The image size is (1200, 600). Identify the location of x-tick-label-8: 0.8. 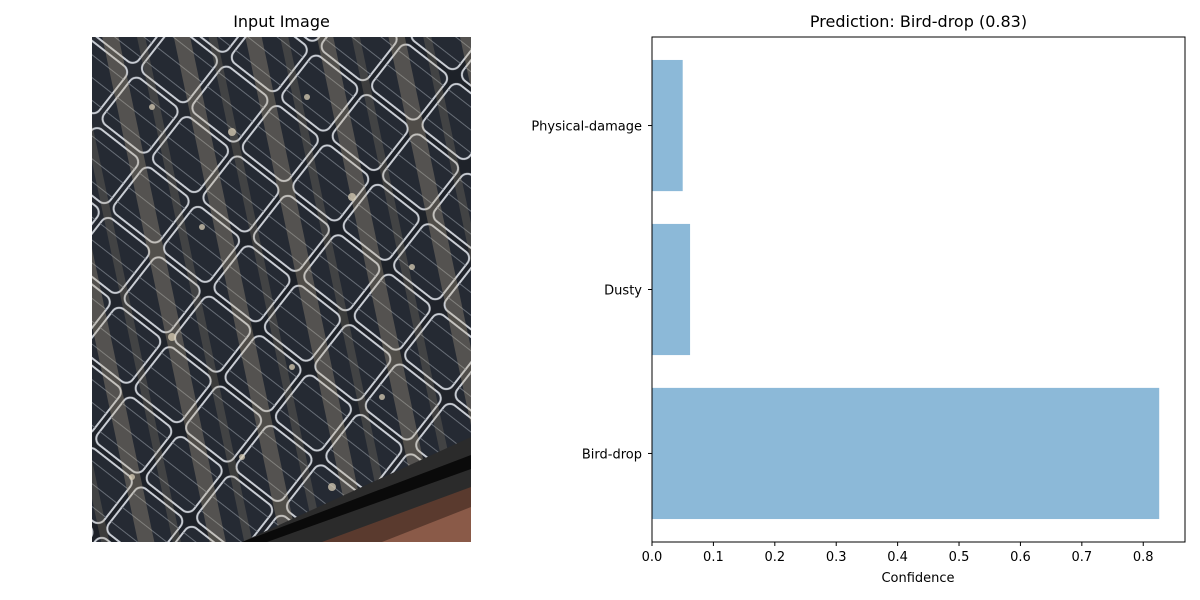
(1143, 557).